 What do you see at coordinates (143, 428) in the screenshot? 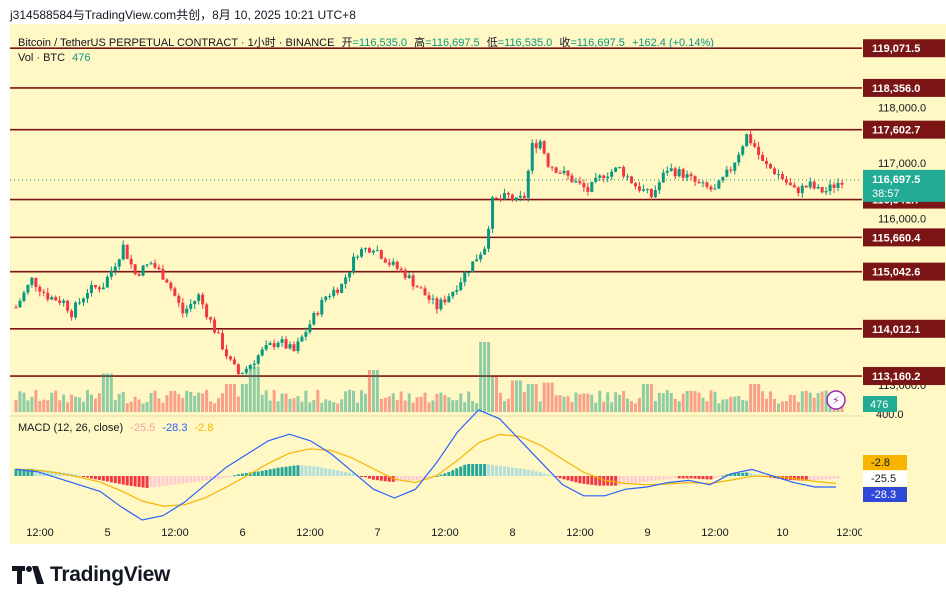
I see `macd-hist-legend: -25.5` at bounding box center [143, 428].